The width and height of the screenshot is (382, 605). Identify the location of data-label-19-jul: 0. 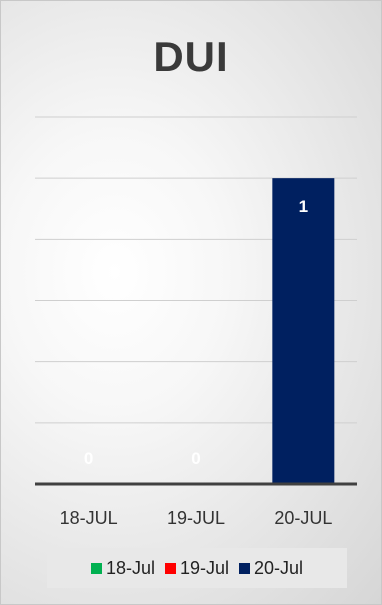
(195, 458).